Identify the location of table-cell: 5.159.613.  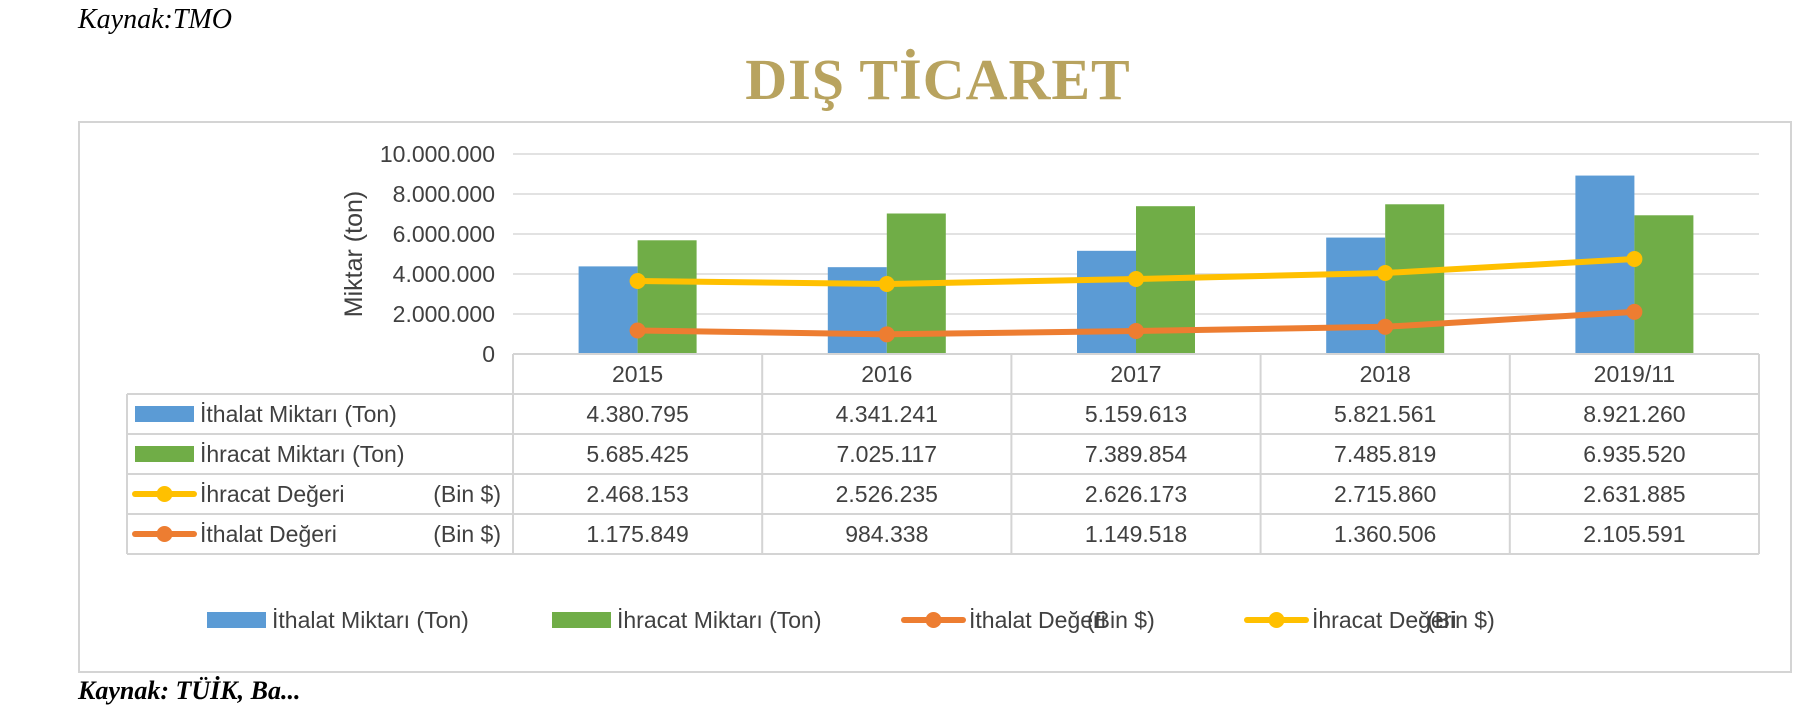
(1136, 414).